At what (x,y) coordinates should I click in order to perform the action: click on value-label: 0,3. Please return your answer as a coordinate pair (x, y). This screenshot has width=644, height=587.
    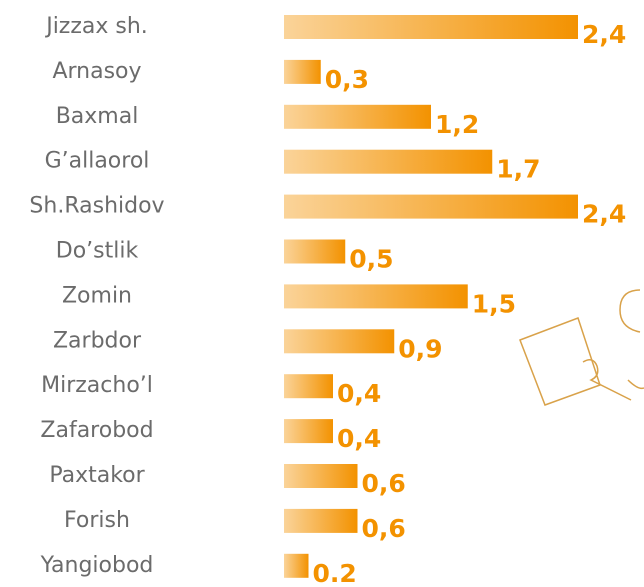
    Looking at the image, I should click on (347, 79).